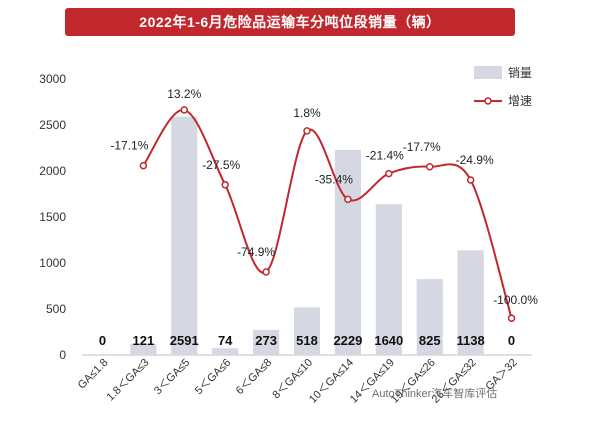 This screenshot has width=600, height=425. I want to click on bar-value-label: 2591, so click(184, 340).